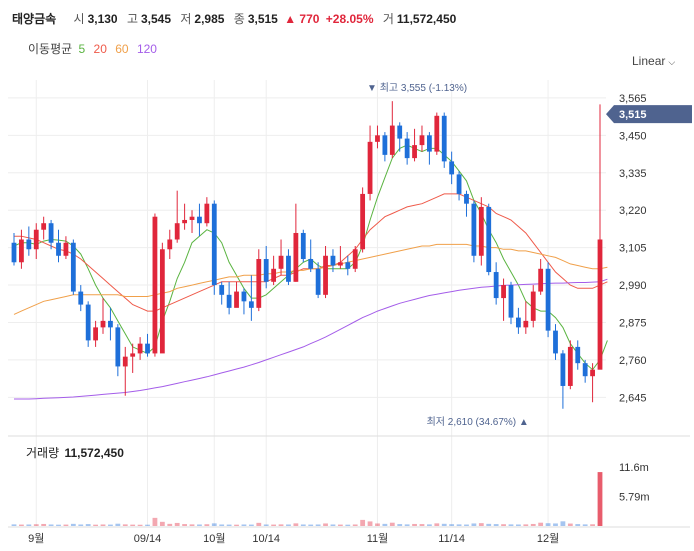 This screenshot has width=694, height=551. What do you see at coordinates (672, 62) in the screenshot?
I see `chevron-down-icon: ⌵` at bounding box center [672, 62].